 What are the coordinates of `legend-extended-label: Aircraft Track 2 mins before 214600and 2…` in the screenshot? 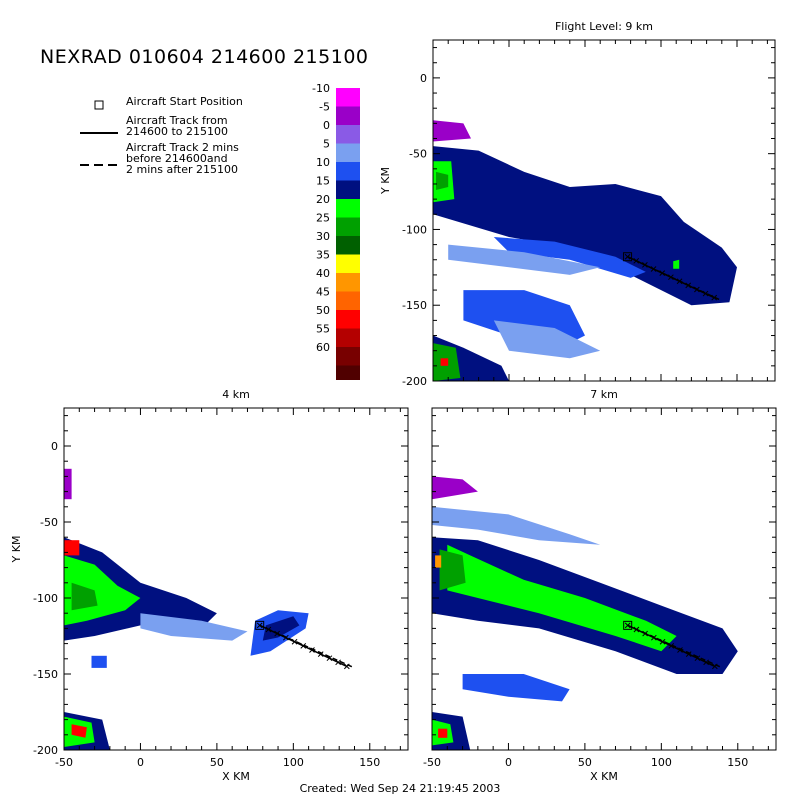 It's located at (182, 158).